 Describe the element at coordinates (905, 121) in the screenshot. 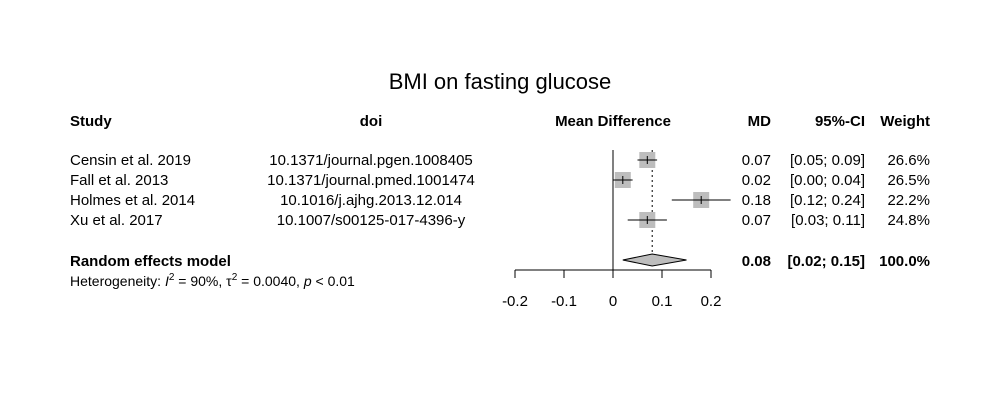

I see `header-weight: Weight` at that location.